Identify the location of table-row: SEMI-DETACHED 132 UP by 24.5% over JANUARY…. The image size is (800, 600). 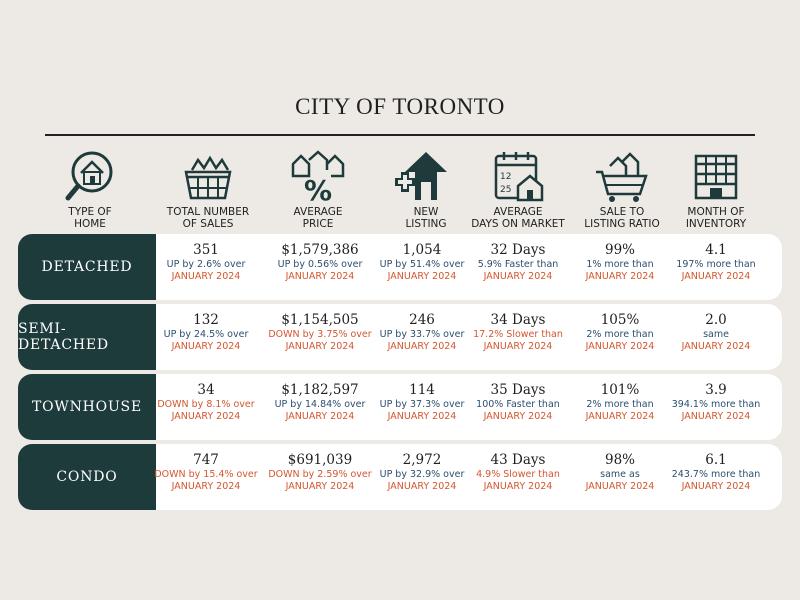
(400, 337).